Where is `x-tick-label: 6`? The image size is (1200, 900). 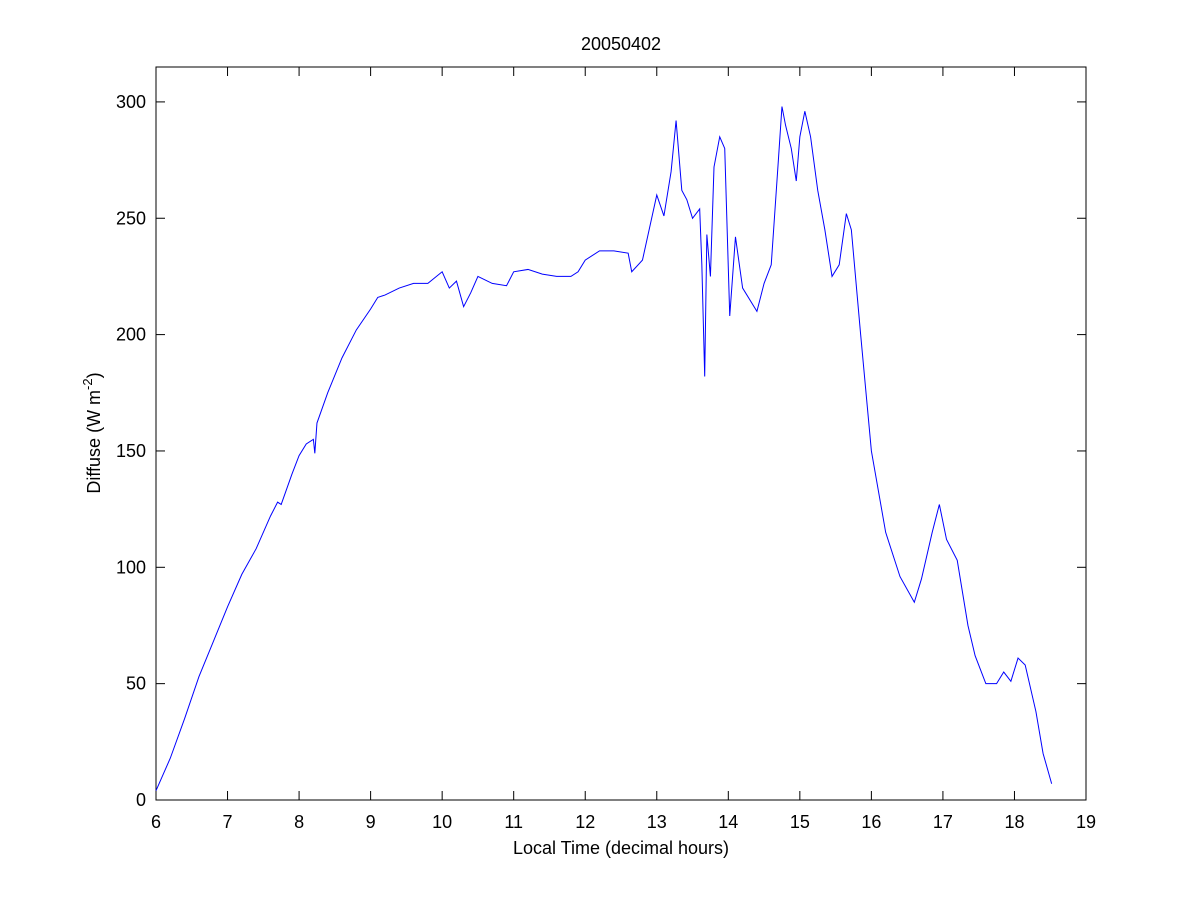
x-tick-label: 6 is located at coordinates (156, 822).